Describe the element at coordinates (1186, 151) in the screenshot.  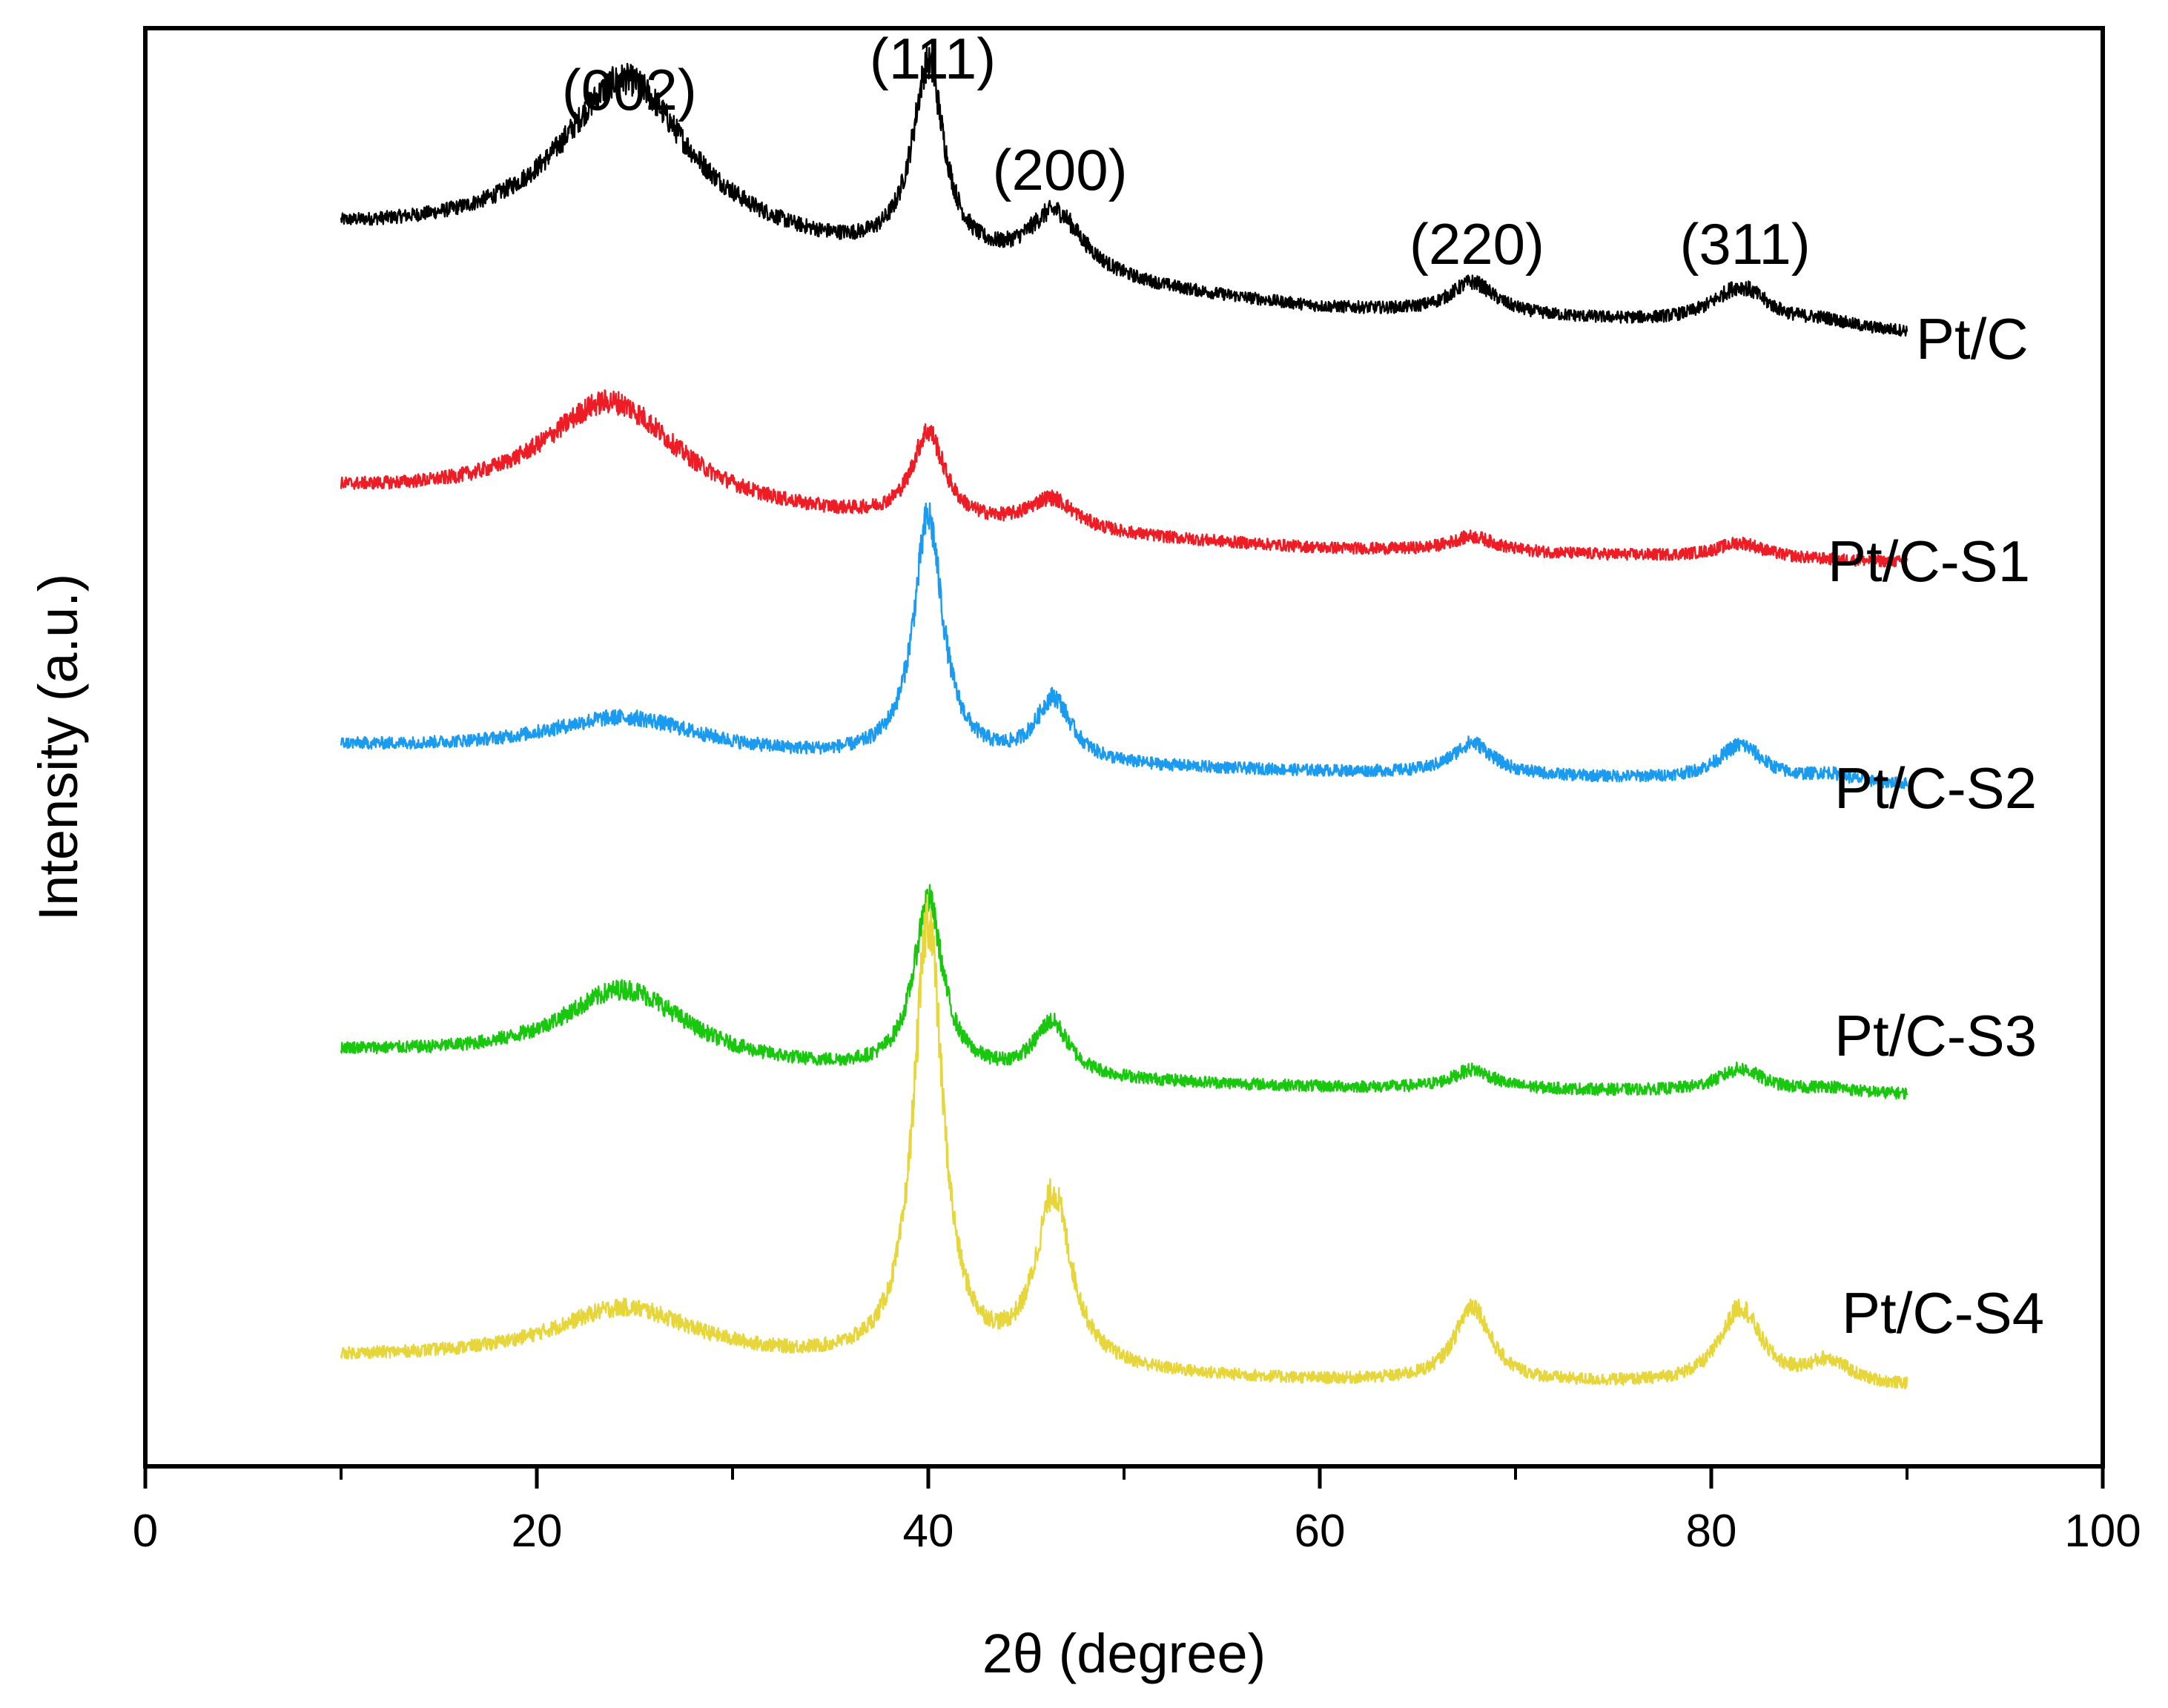
I see `peak-labels: (002) (111) (200) (220) (311)` at that location.